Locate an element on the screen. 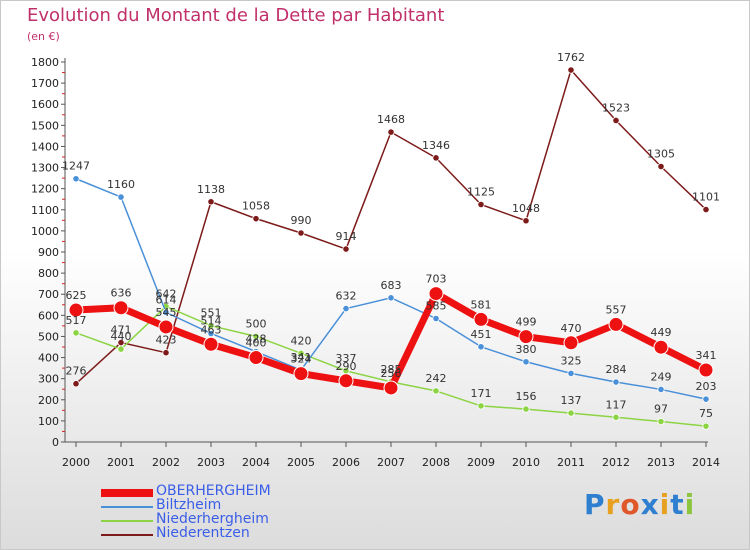  y-tick-label: 1500 is located at coordinates (45, 125).